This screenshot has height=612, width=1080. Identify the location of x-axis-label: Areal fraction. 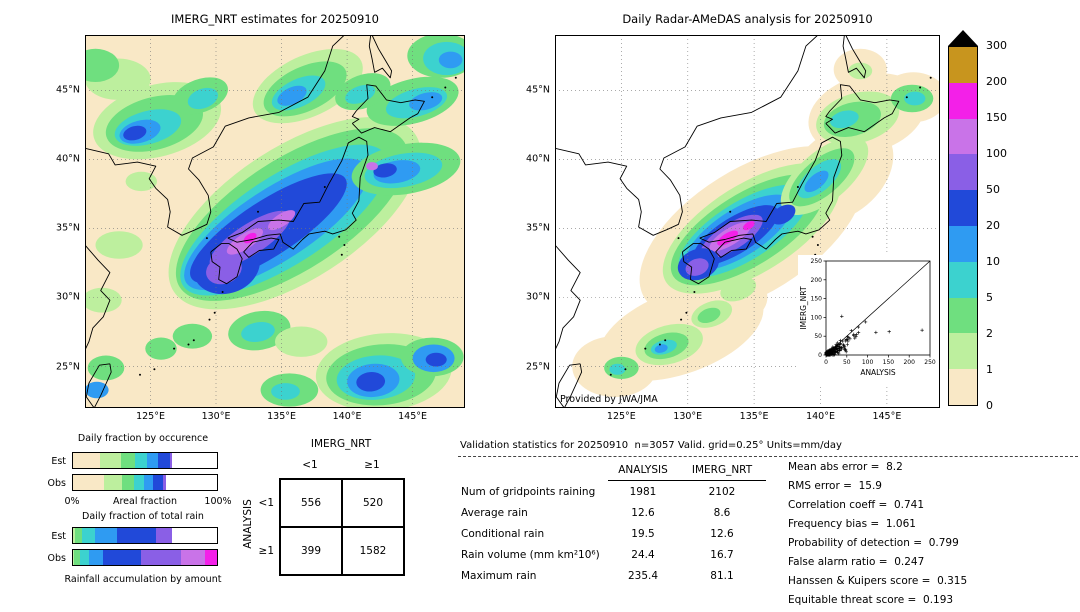
(144, 501).